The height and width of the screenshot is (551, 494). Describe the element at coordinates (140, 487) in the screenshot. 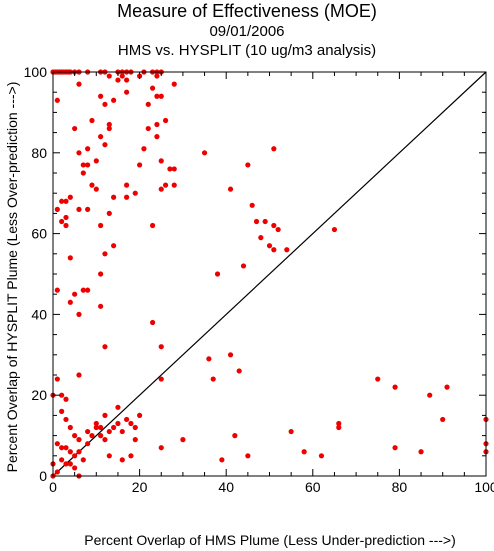

I see `x-tick-label: 20` at that location.